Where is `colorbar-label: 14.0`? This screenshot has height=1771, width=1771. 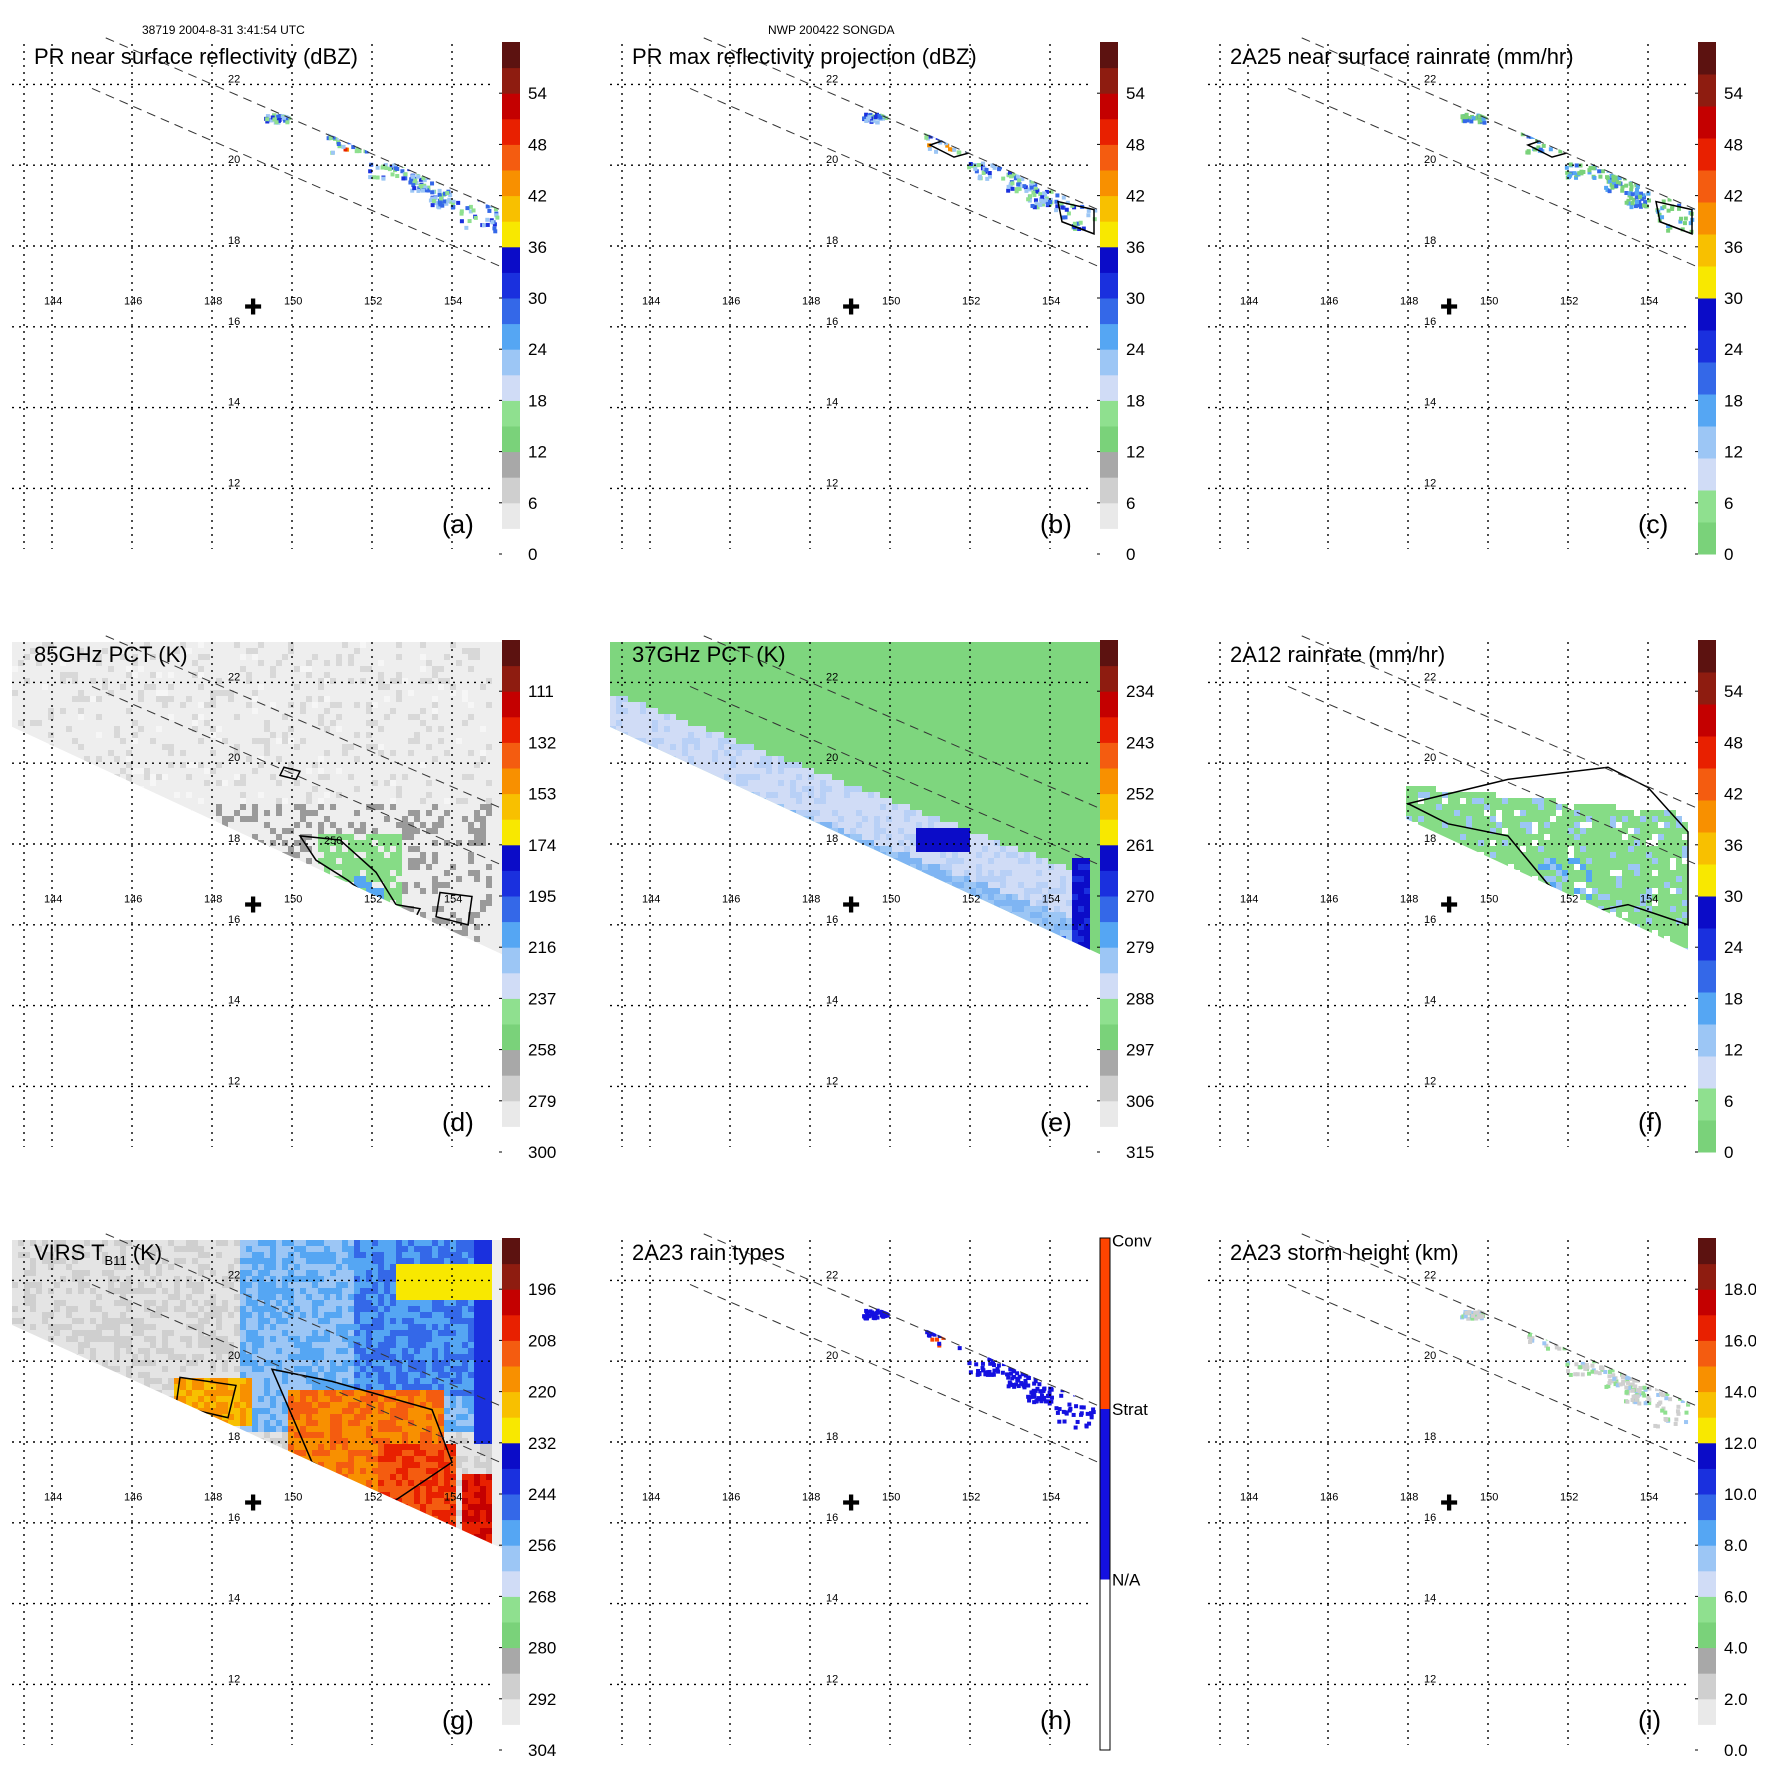
colorbar-label: 14.0 is located at coordinates (1740, 1392).